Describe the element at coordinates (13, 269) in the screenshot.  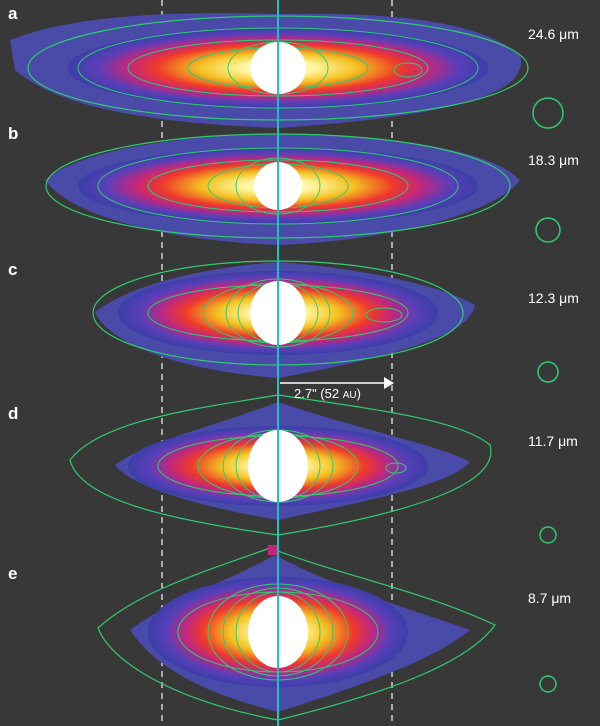
I see `panel-letter-c: c` at that location.